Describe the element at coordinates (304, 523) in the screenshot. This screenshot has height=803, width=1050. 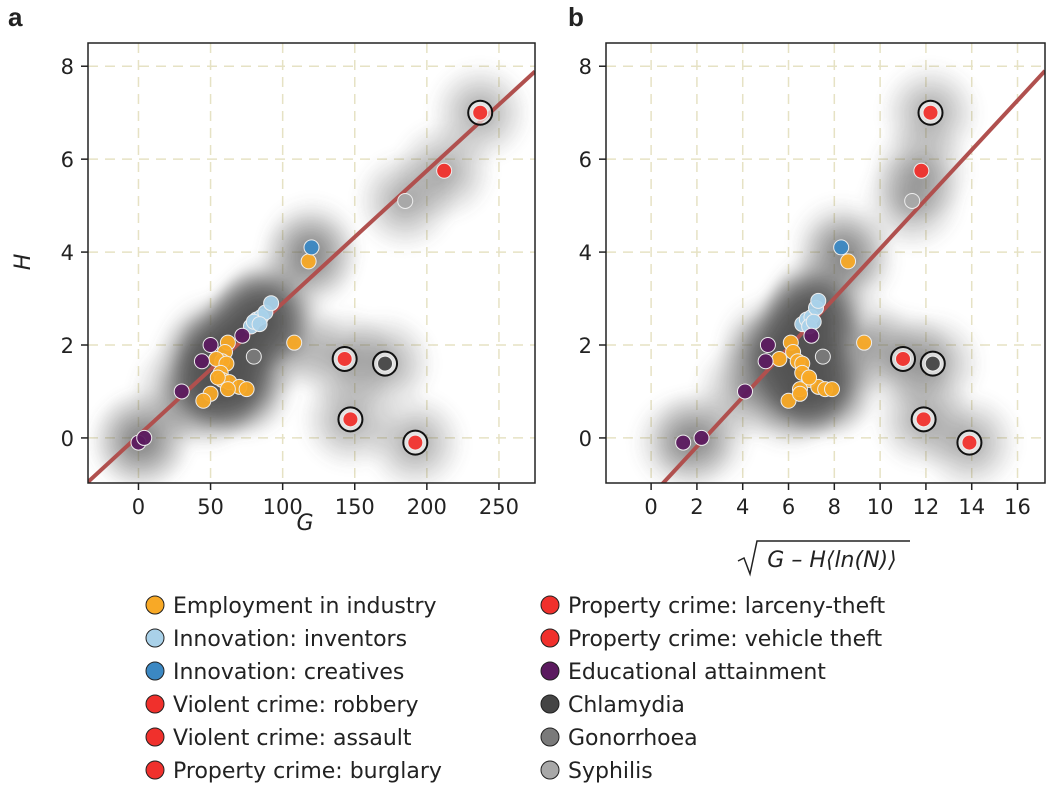
I see `x-axis-label-a: G` at that location.